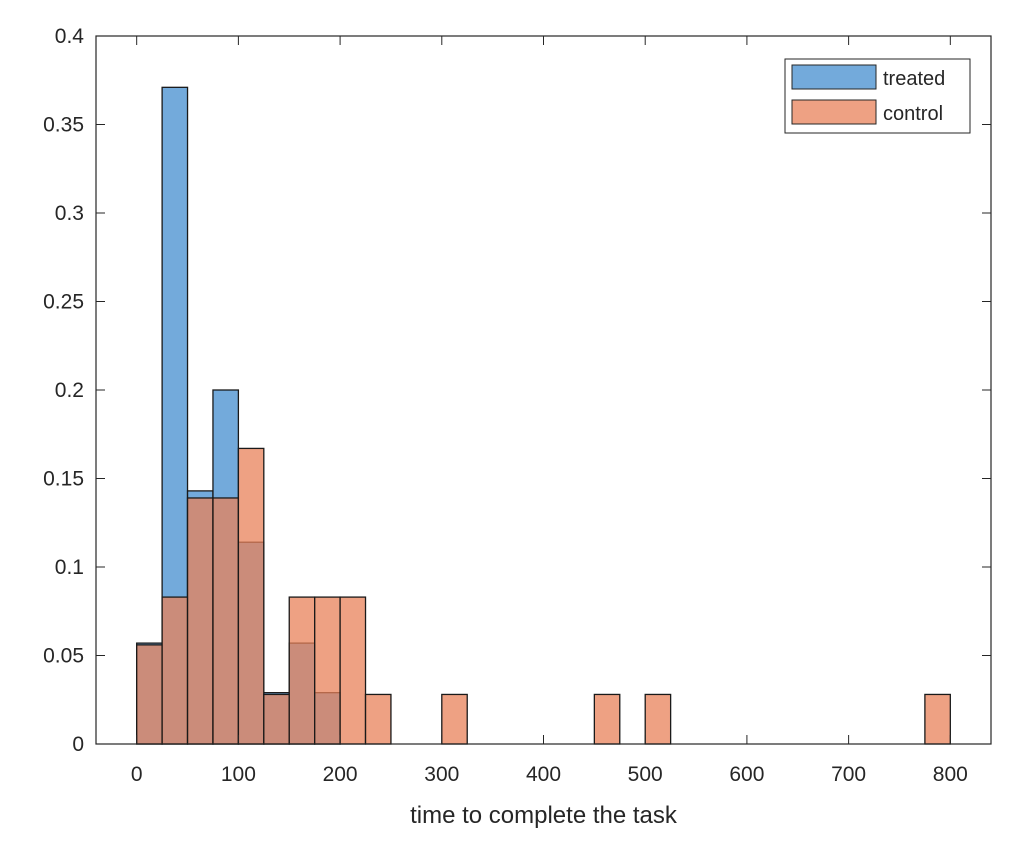 The width and height of the screenshot is (1024, 843). What do you see at coordinates (441, 774) in the screenshot?
I see `x-tick-label: 300` at bounding box center [441, 774].